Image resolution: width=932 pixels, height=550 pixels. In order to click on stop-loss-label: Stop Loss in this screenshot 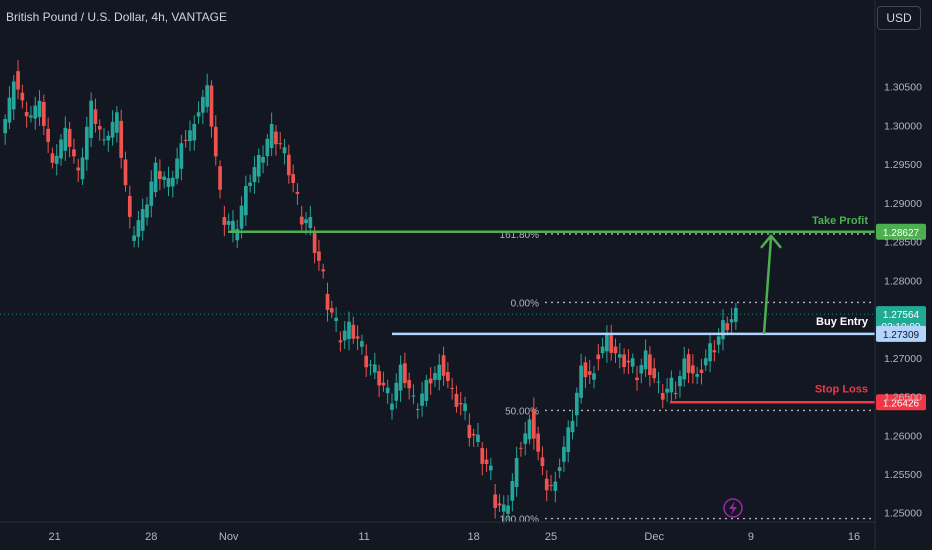, I will do `click(841, 389)`.